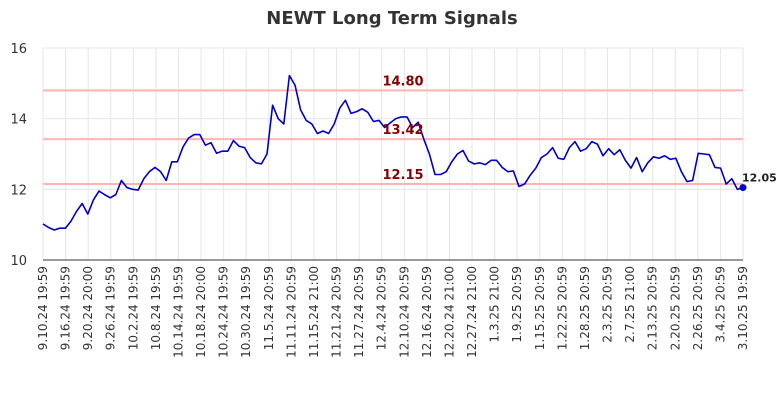  I want to click on x-tick-label: 3.4.25 20:59, so click(720, 304).